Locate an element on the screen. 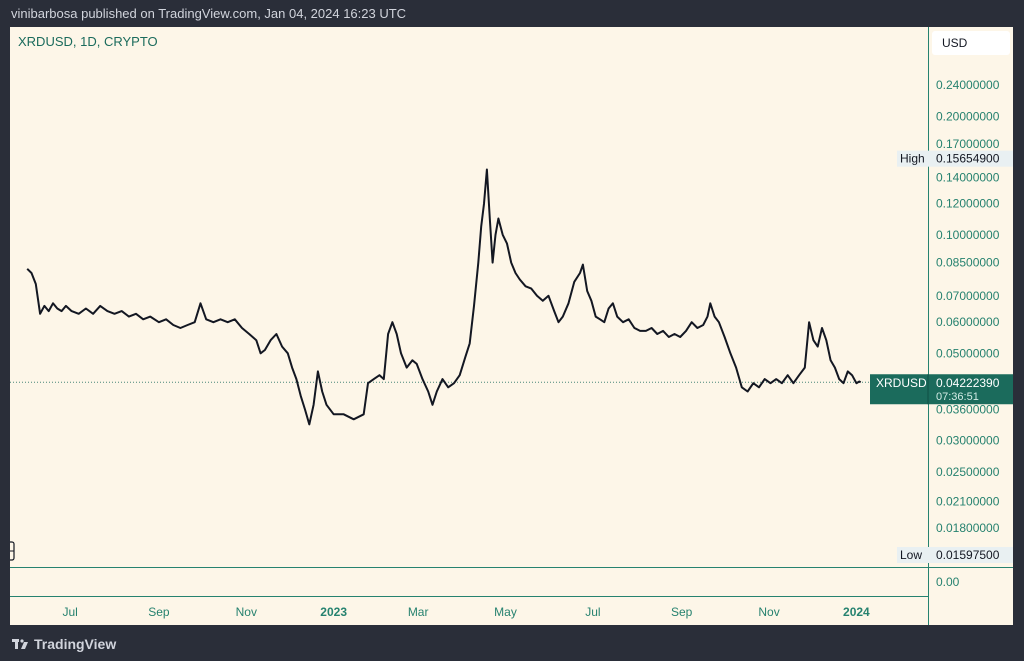 The image size is (1024, 661). high-price-label: High is located at coordinates (912, 159).